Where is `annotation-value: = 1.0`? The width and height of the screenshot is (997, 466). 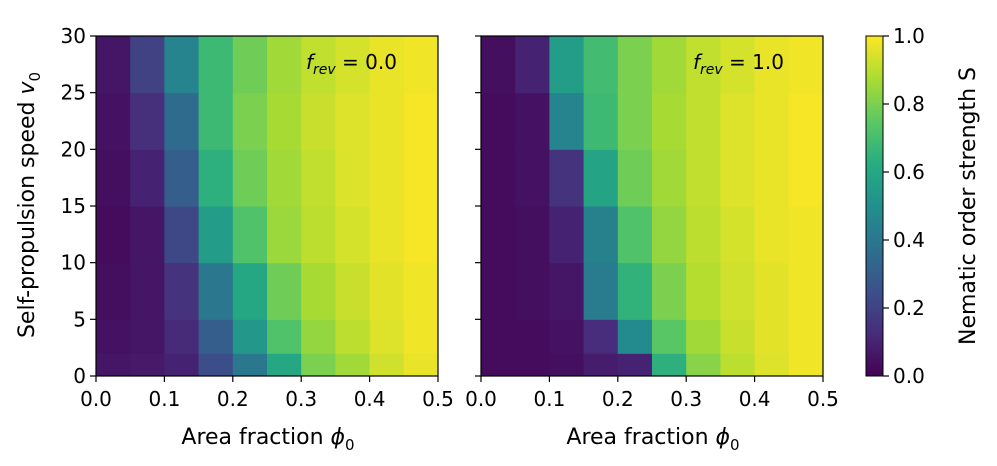 annotation-value: = 1.0 is located at coordinates (753, 62).